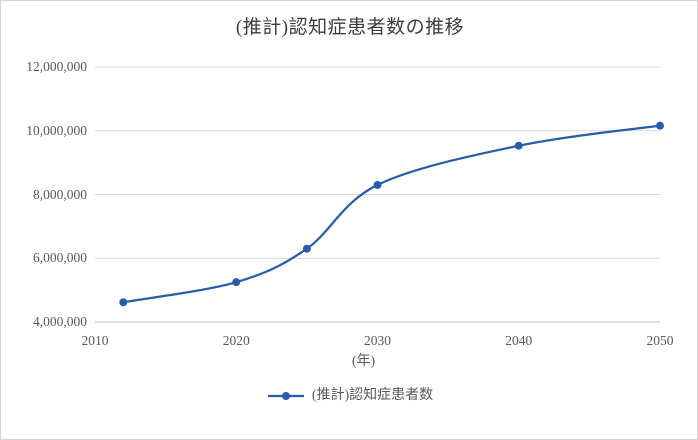 This screenshot has height=440, width=698. What do you see at coordinates (56, 66) in the screenshot?
I see `y-tick-label: 12,000,000` at bounding box center [56, 66].